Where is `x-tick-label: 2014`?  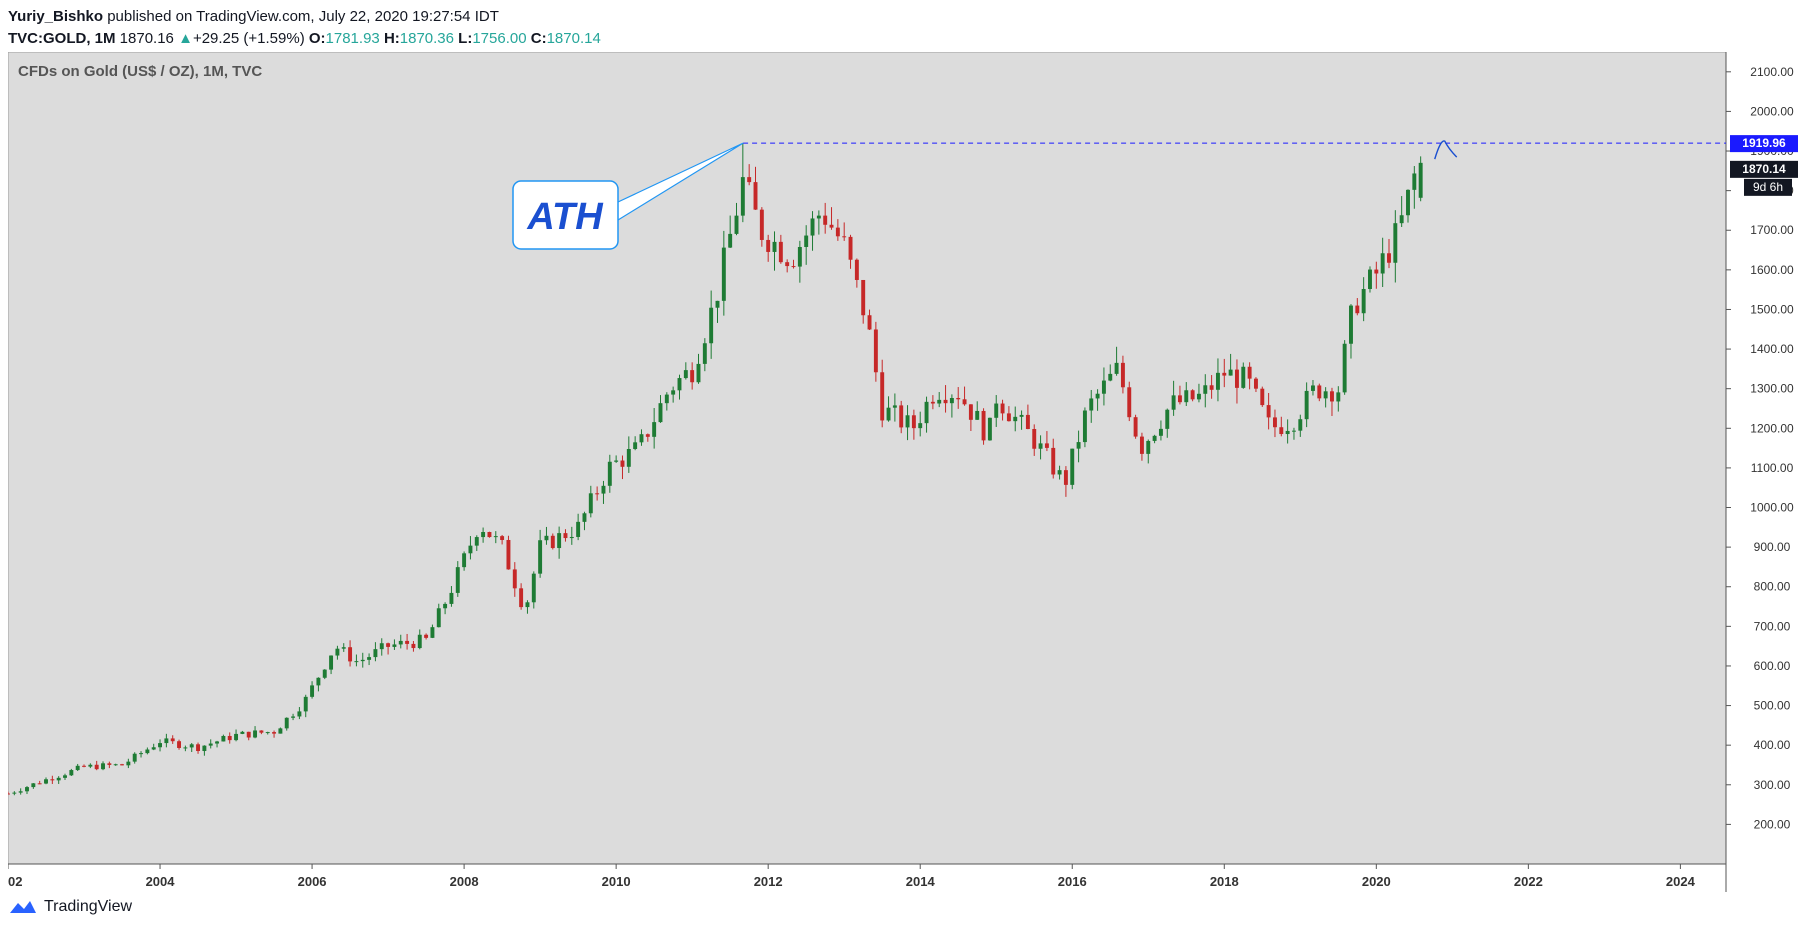
x-tick-label: 2014 is located at coordinates (921, 881).